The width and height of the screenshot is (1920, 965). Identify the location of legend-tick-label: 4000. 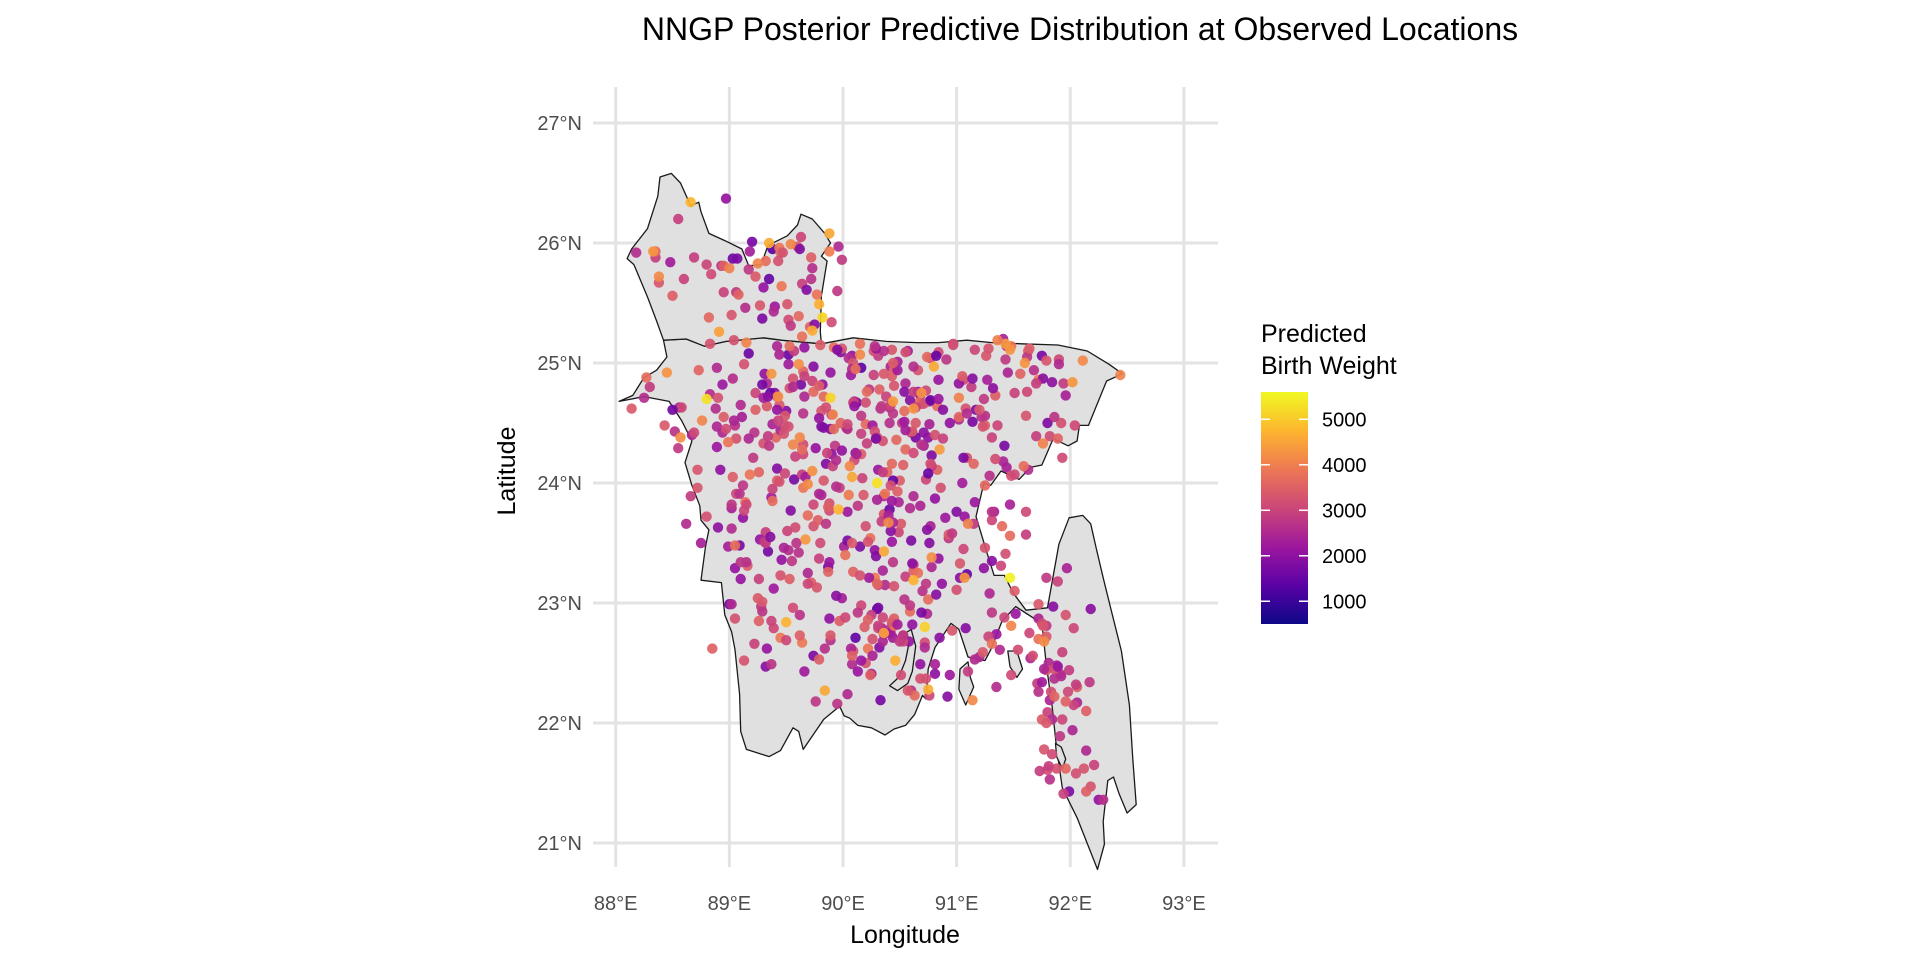
(1344, 466).